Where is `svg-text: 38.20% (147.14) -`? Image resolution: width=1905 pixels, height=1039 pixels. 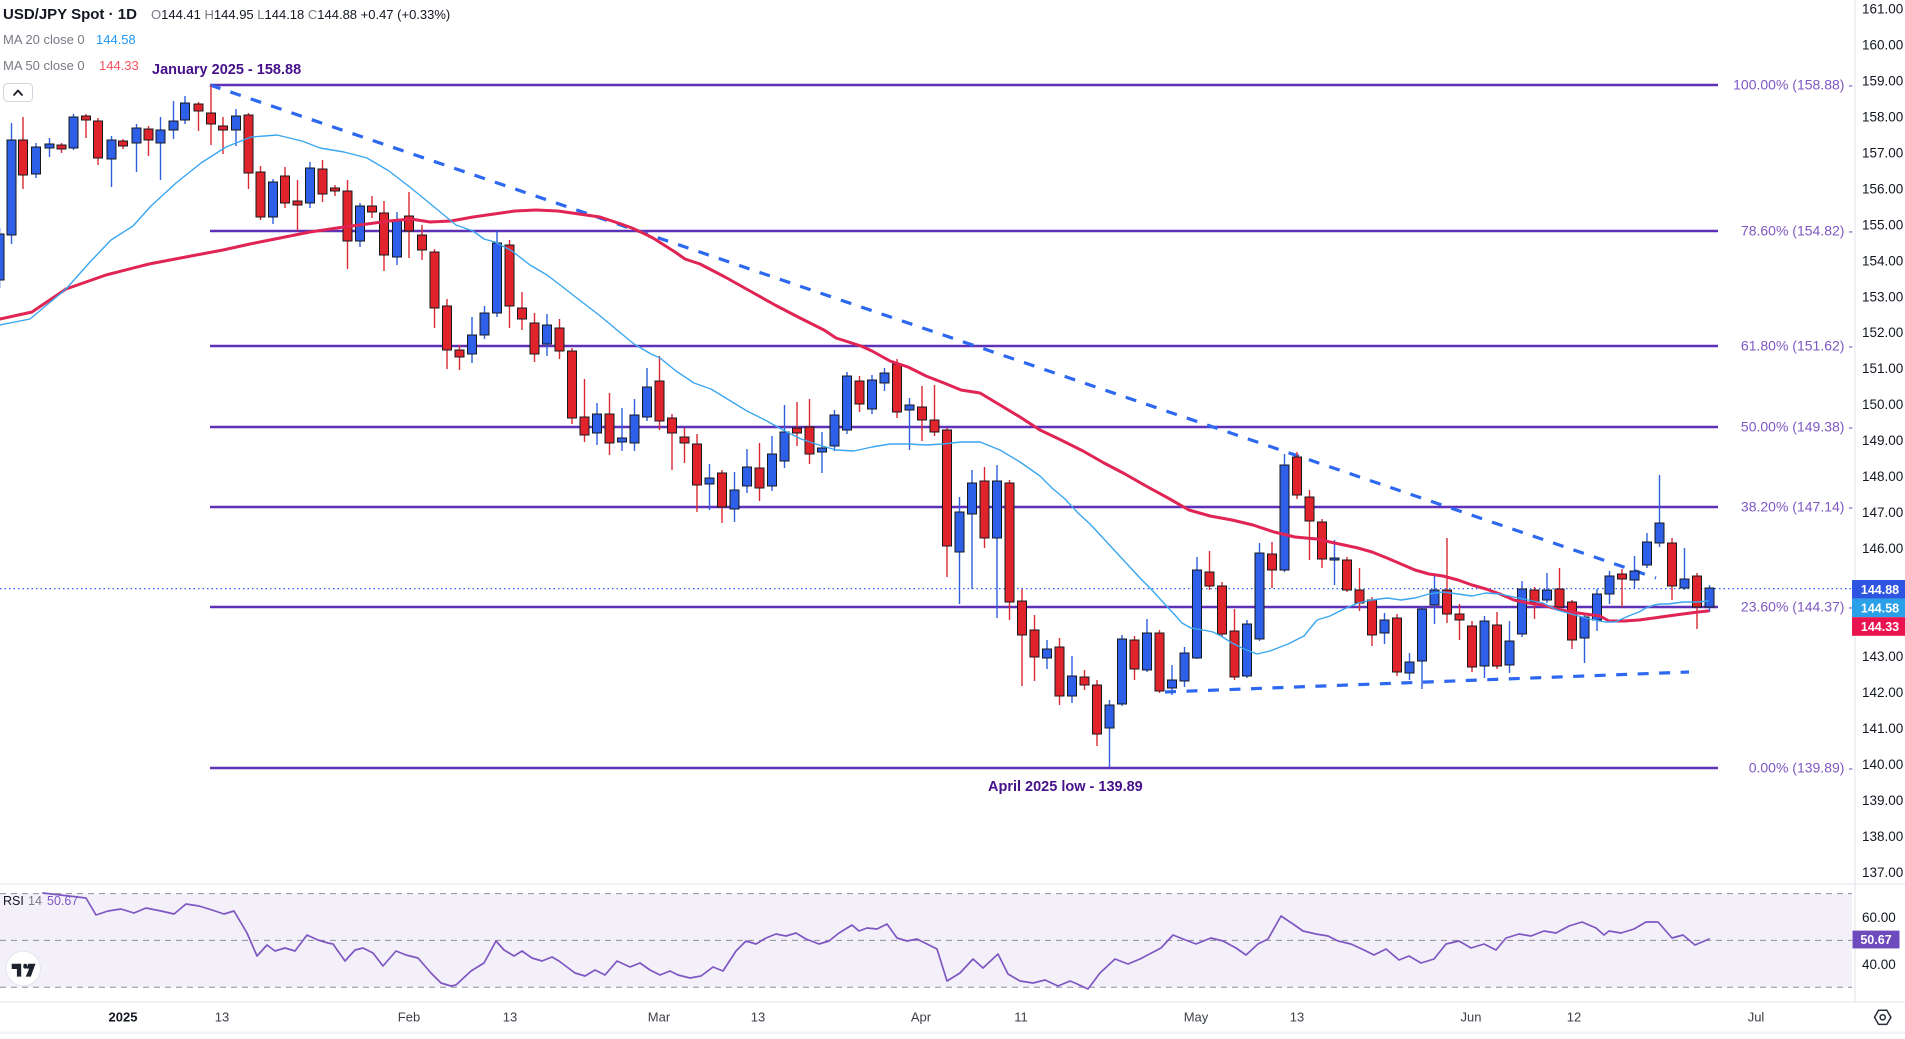 svg-text: 38.20% (147.14) - is located at coordinates (1797, 507).